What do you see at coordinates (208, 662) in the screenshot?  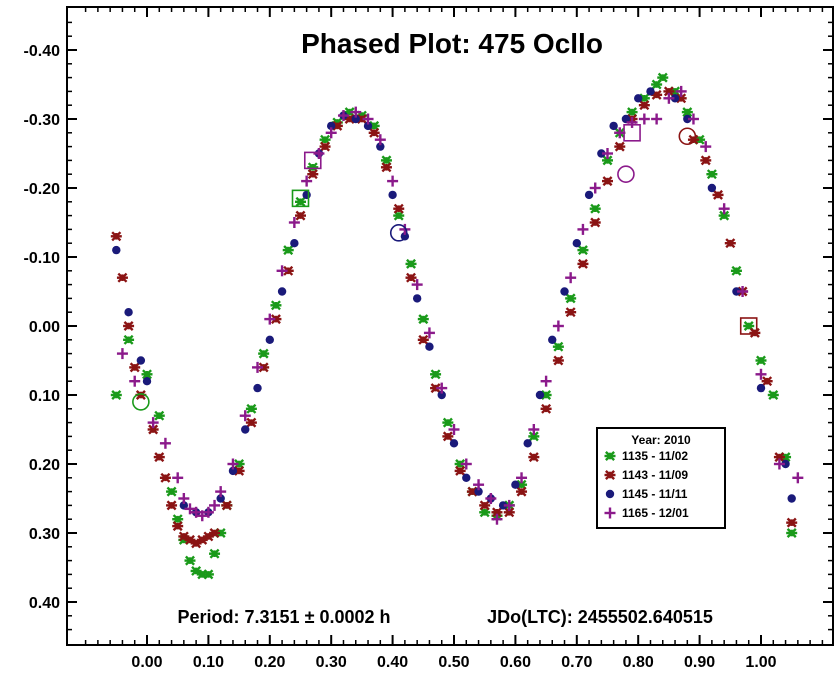 I see `x-tick-label: 0.10` at bounding box center [208, 662].